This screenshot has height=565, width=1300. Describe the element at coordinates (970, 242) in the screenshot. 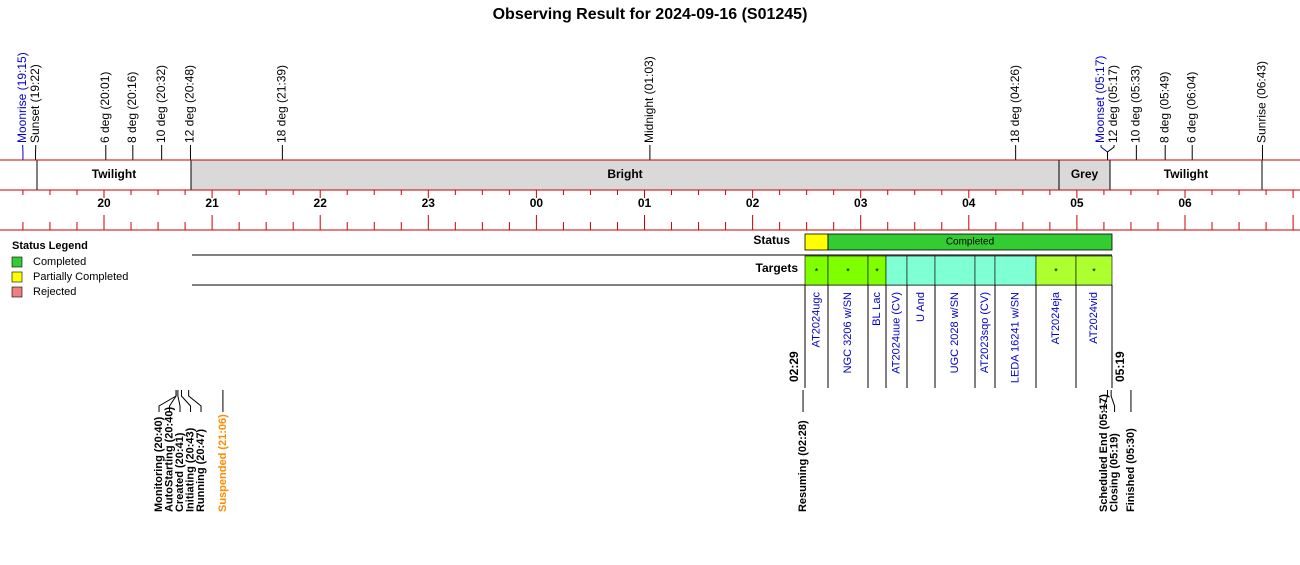

I see `status-segment-label: Completed` at that location.